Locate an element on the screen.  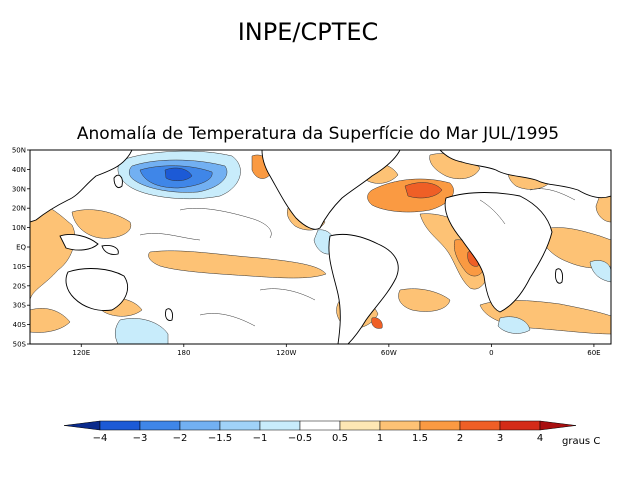
lon-tick-label: 0 is located at coordinates (491, 353).